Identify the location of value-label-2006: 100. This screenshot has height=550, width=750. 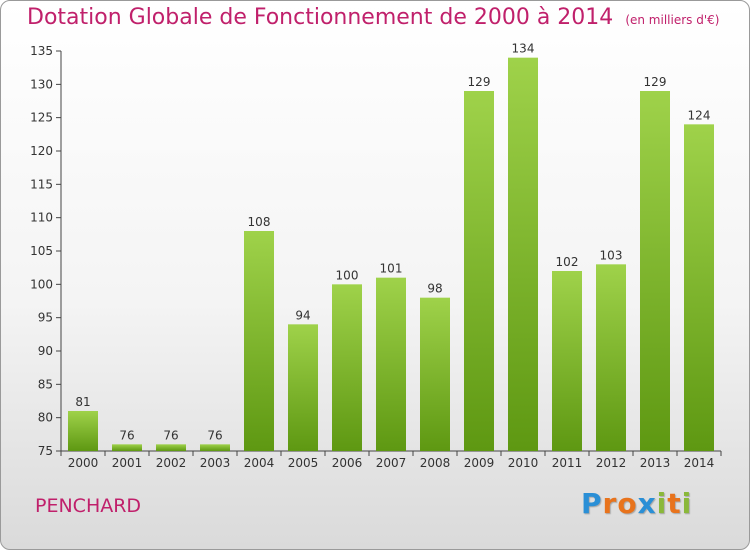
(347, 275).